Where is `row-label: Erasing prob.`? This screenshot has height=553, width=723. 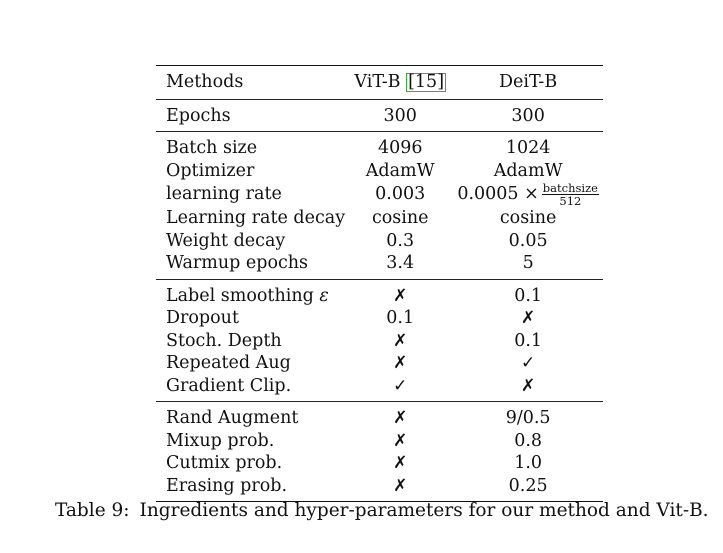 row-label: Erasing prob. is located at coordinates (227, 485).